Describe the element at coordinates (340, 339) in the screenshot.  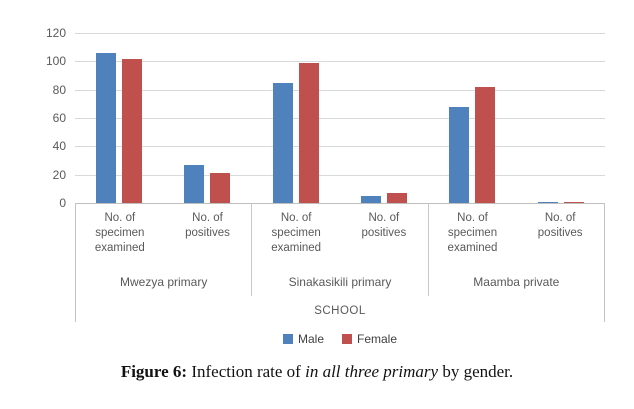
I see `legend: Male Female` at that location.